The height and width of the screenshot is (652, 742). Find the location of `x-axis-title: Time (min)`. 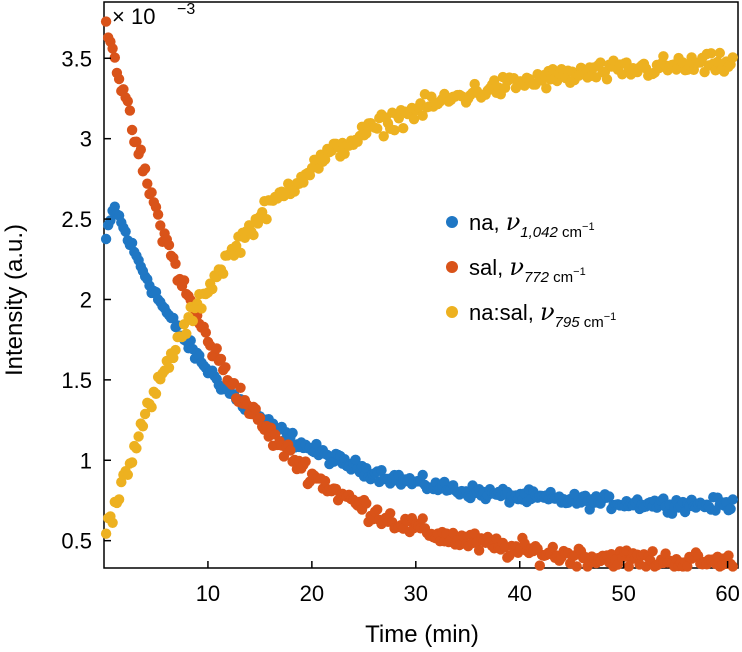

x-axis-title: Time (min) is located at coordinates (422, 634).